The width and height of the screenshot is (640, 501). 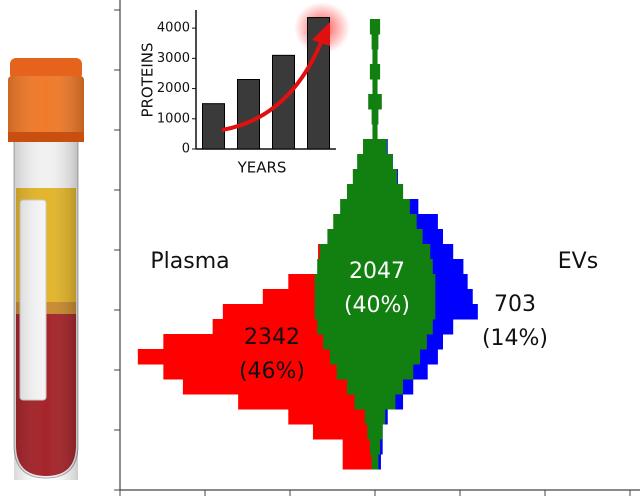 What do you see at coordinates (148, 79) in the screenshot?
I see `y-axis-label: PROTEINS` at bounding box center [148, 79].